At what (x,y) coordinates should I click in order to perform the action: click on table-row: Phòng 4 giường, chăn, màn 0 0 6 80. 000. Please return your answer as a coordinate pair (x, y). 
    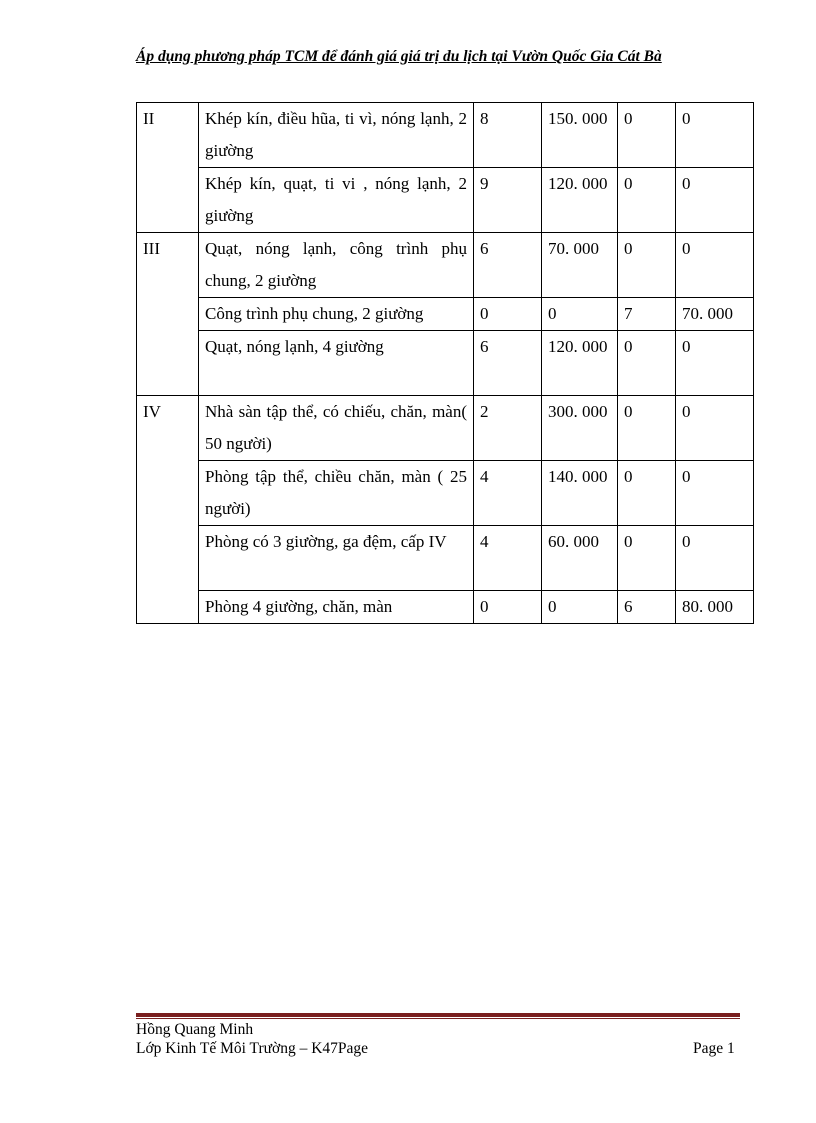
    Looking at the image, I should click on (445, 607).